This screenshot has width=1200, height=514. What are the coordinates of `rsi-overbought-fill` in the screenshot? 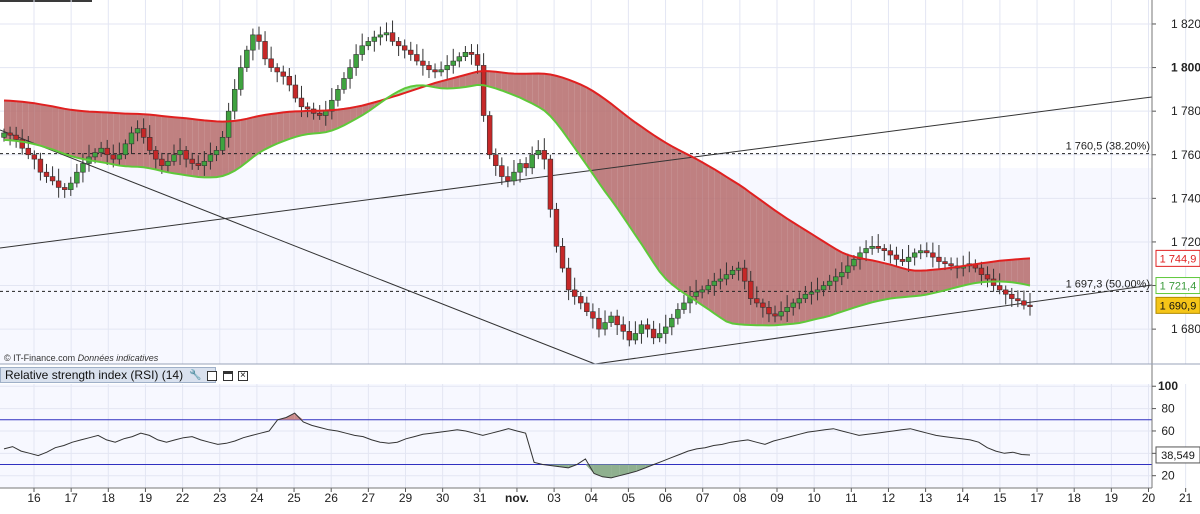 It's located at (299, 416).